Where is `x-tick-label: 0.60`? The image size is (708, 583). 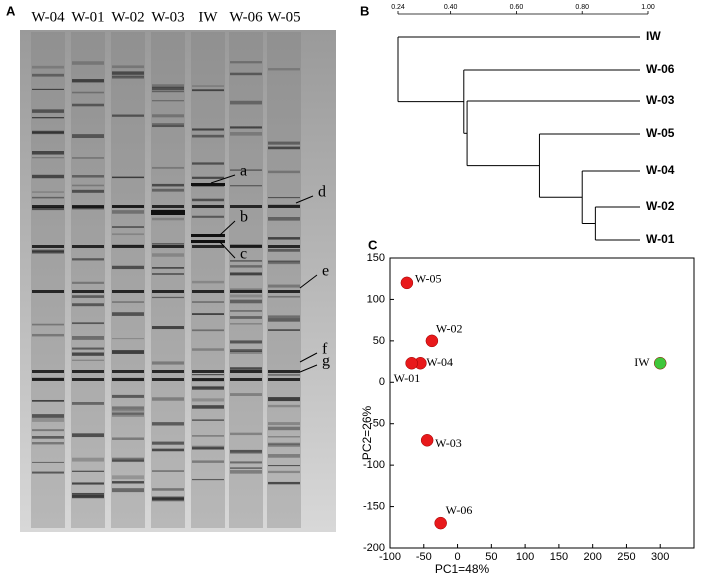
x-tick-label: 0.60 is located at coordinates (517, 7).